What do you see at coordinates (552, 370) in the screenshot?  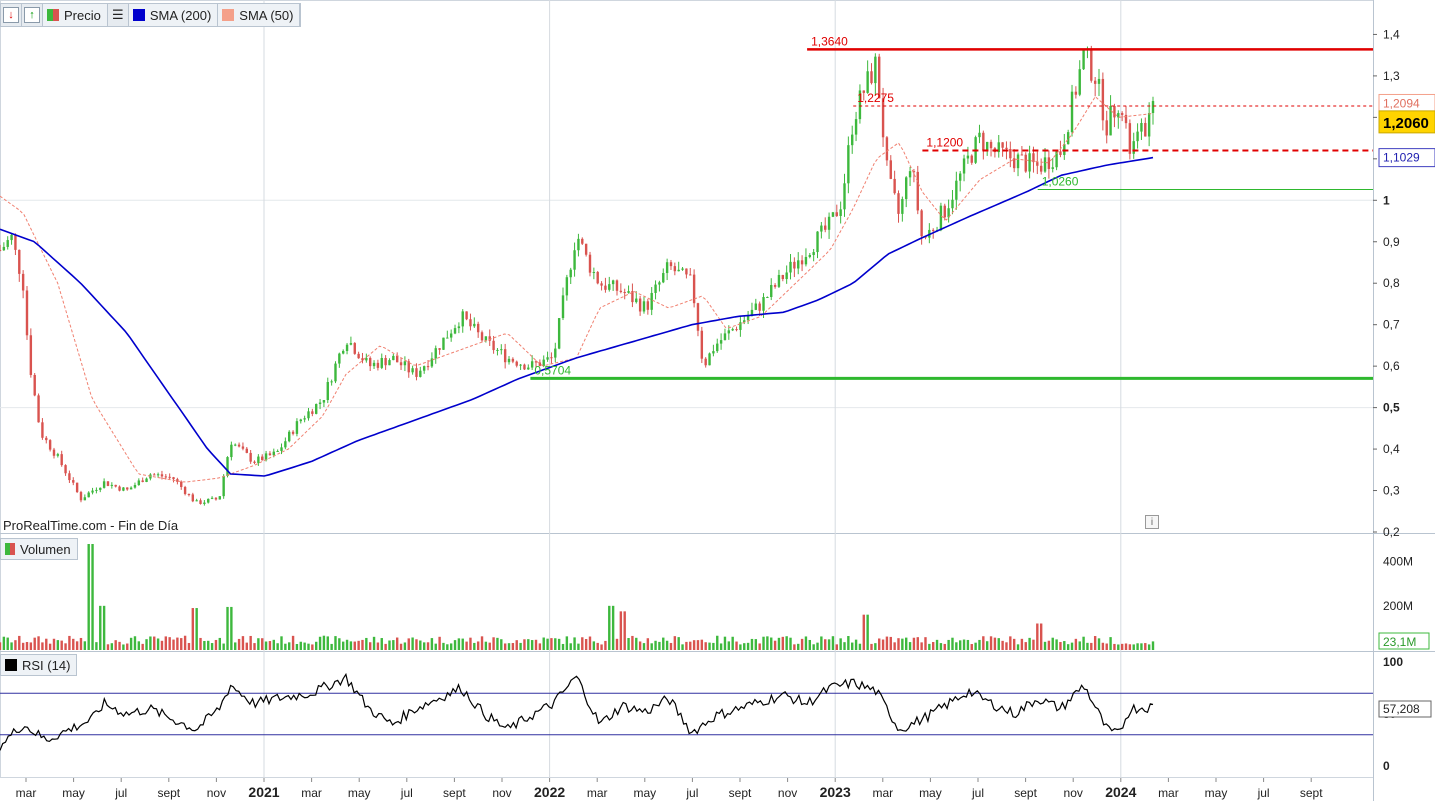 I see `price-level-label: 0,5704` at bounding box center [552, 370].